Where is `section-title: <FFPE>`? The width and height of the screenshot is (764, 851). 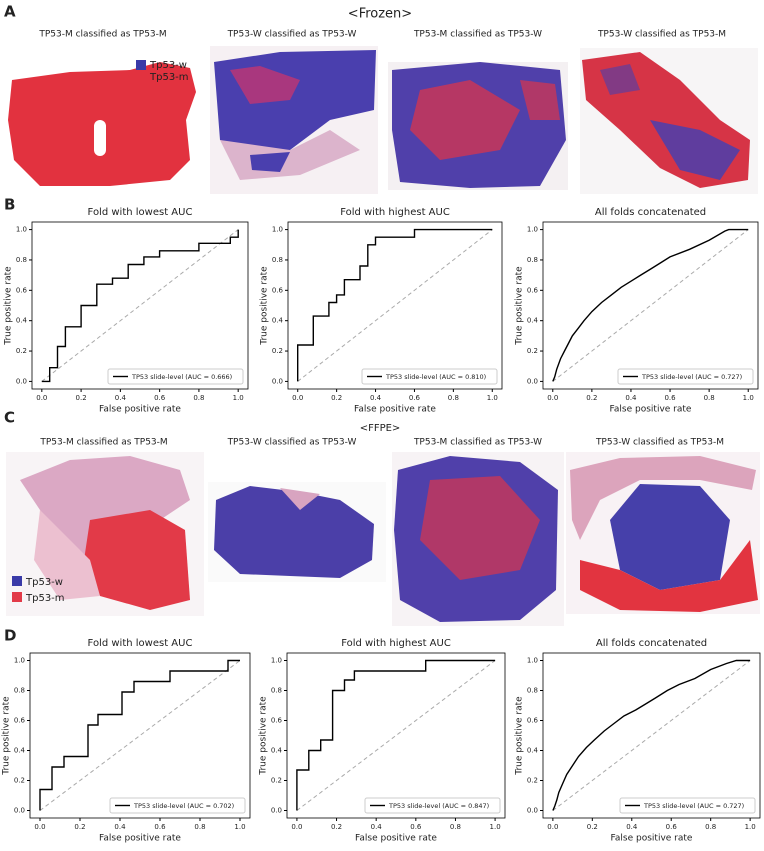 section-title: <FFPE> is located at coordinates (380, 428).